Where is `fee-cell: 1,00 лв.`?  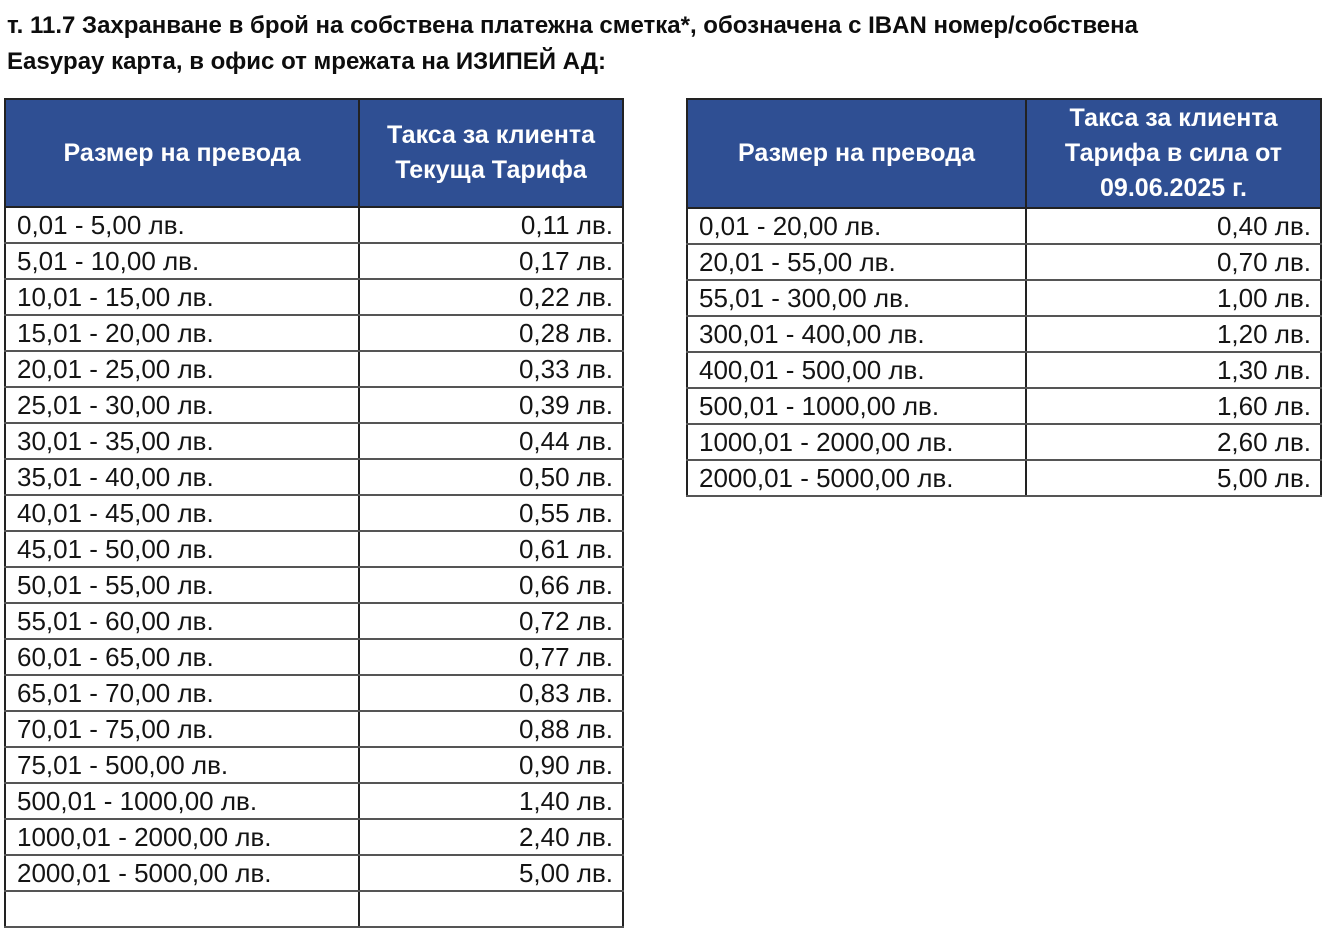 fee-cell: 1,00 лв. is located at coordinates (1173, 298).